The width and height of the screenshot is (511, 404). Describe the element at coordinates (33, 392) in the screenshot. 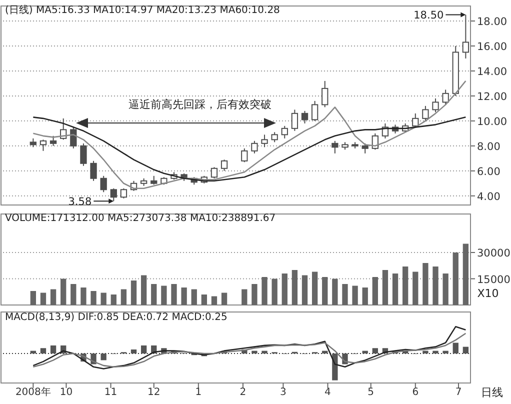

I see `x-tick-label: 2008年` at that location.